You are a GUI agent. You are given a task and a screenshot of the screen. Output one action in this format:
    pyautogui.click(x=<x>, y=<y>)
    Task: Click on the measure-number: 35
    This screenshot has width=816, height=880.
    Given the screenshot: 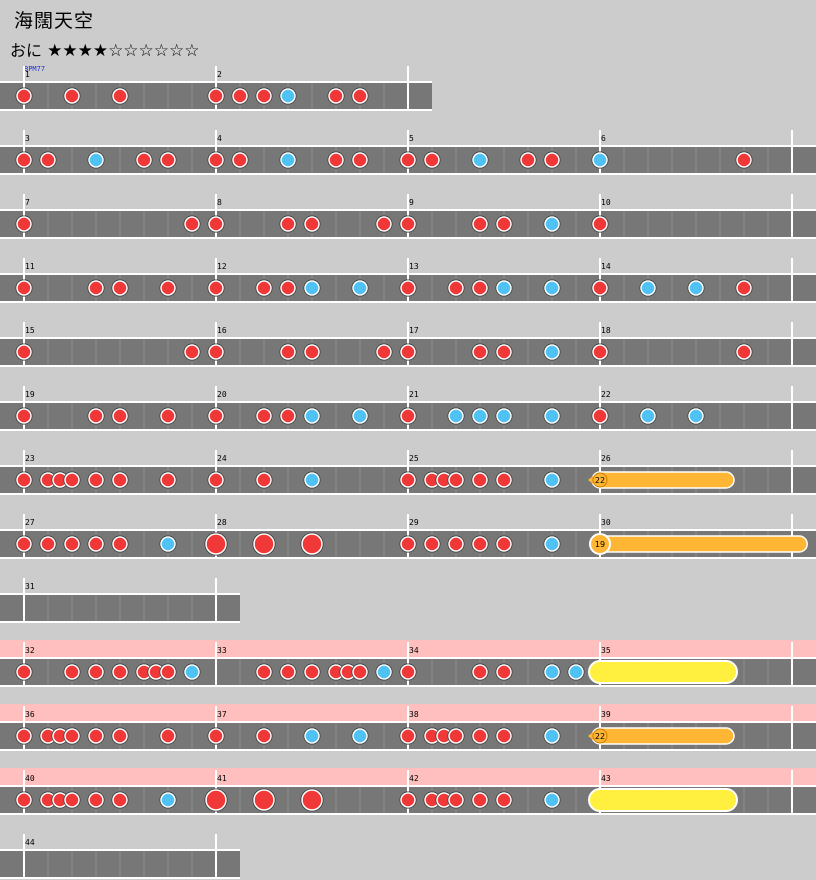 What is the action you would take?
    pyautogui.click(x=606, y=650)
    